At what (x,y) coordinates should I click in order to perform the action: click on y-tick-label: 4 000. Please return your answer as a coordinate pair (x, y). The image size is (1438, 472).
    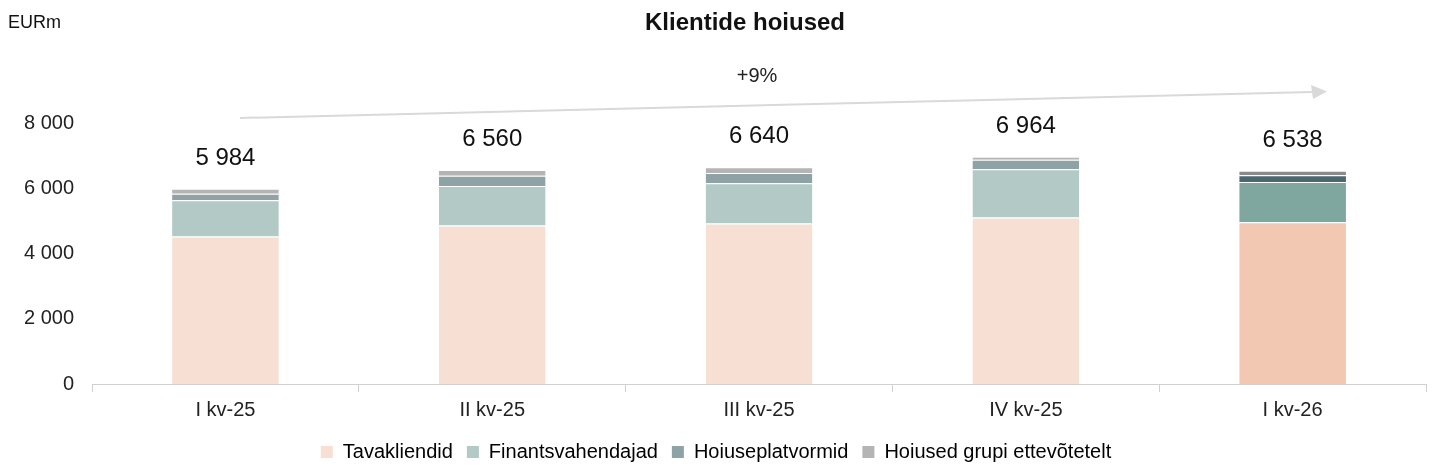
    Looking at the image, I should click on (49, 252).